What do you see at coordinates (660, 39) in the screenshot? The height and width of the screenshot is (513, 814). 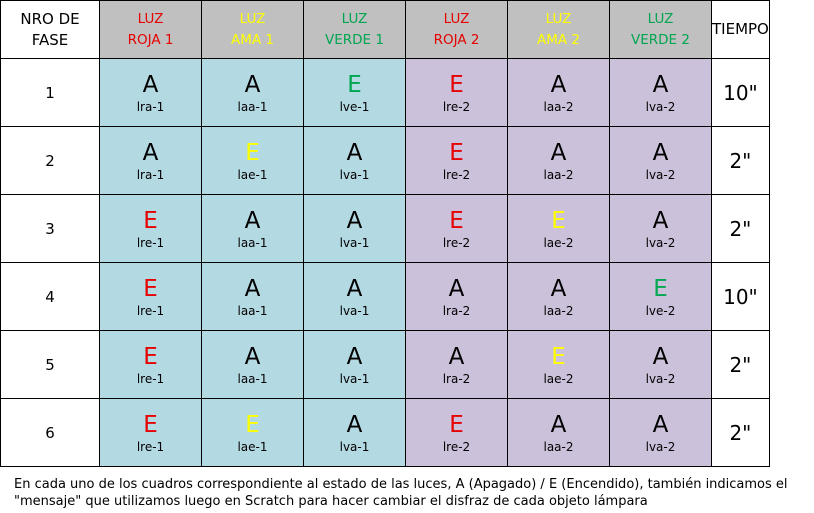 I see `column-header-line: VERDE 2` at bounding box center [660, 39].